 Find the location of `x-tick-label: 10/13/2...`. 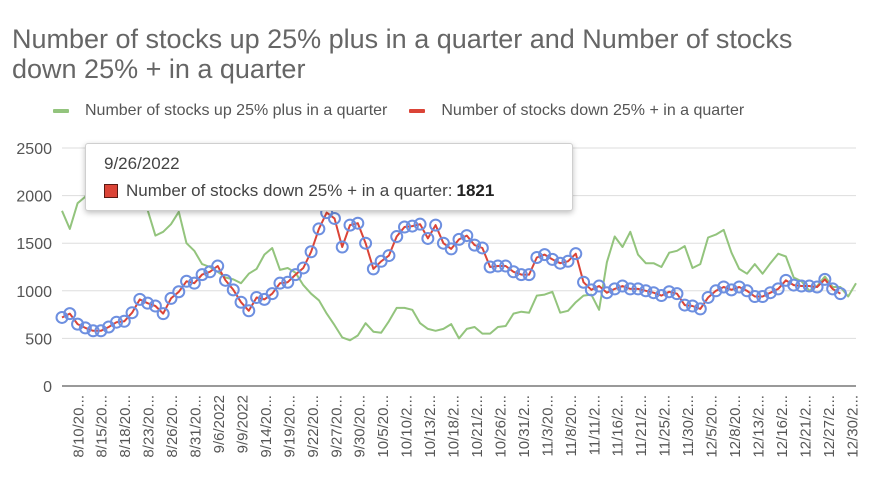

x-tick-label: 10/13/2... is located at coordinates (430, 426).